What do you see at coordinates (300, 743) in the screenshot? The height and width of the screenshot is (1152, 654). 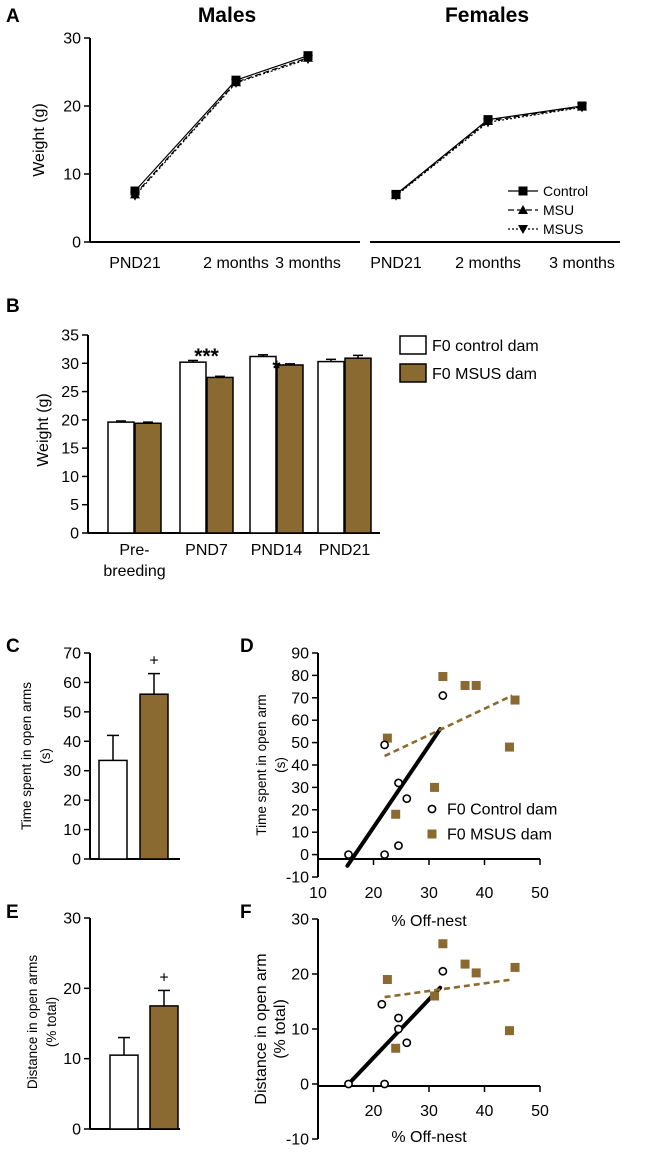 I see `d-y-tick-label: 50` at bounding box center [300, 743].